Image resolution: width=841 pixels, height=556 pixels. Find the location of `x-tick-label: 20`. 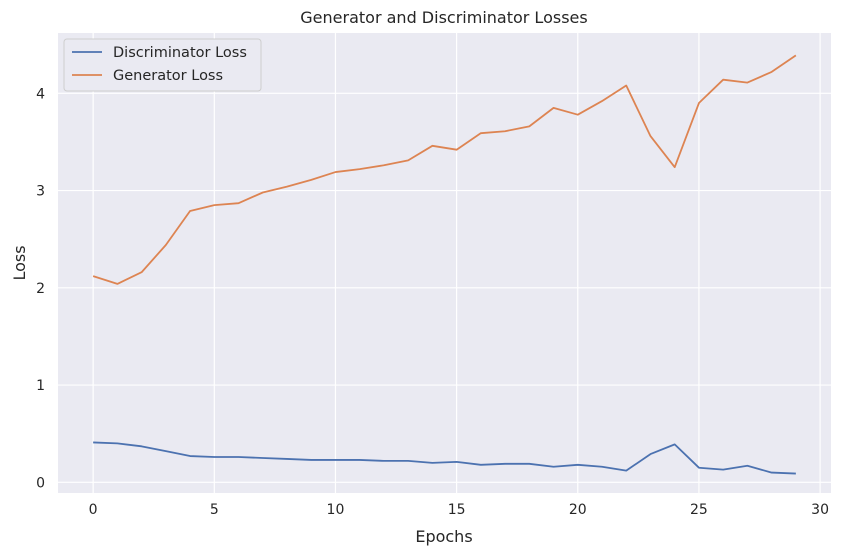

x-tick-label: 20 is located at coordinates (578, 510).